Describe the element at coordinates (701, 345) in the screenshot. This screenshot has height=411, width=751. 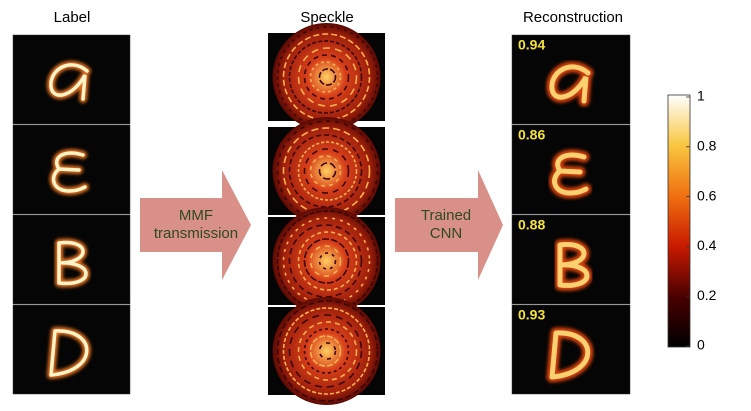
I see `colorbar-tick-label: 0` at that location.